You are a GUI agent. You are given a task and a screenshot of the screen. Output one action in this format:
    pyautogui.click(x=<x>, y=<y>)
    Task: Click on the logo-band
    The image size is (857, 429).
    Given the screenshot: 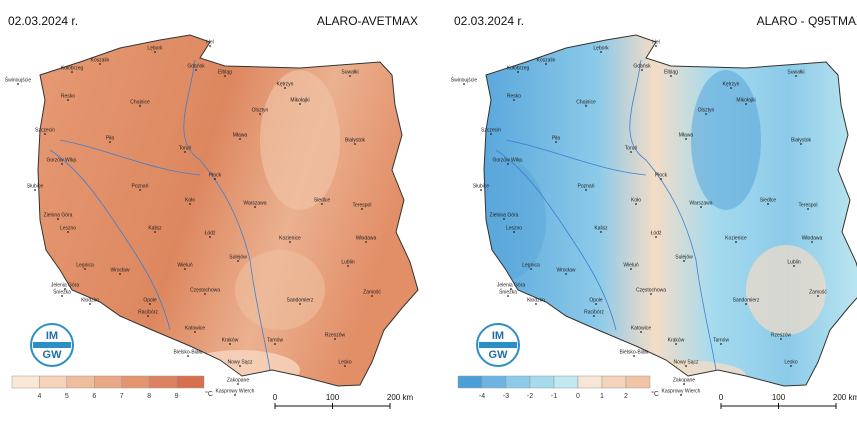 What is the action you would take?
    pyautogui.click(x=498, y=345)
    